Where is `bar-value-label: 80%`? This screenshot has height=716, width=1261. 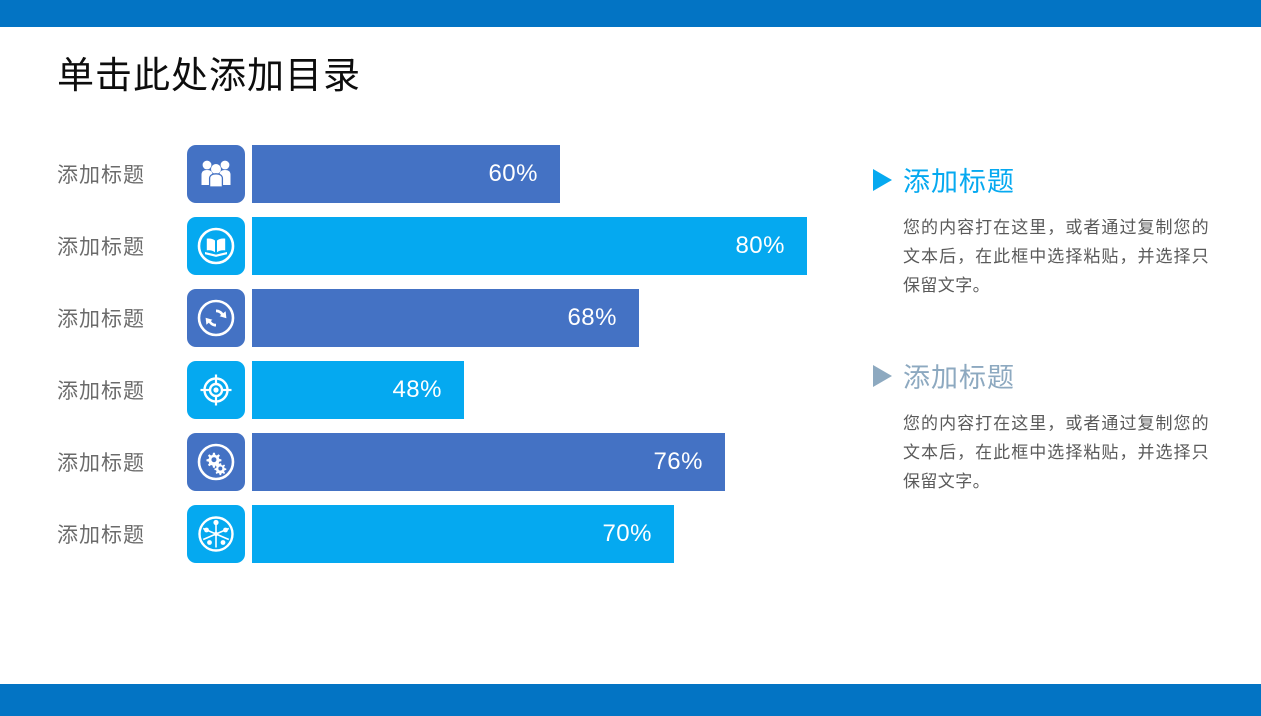 bar-value-label: 80% is located at coordinates (760, 245).